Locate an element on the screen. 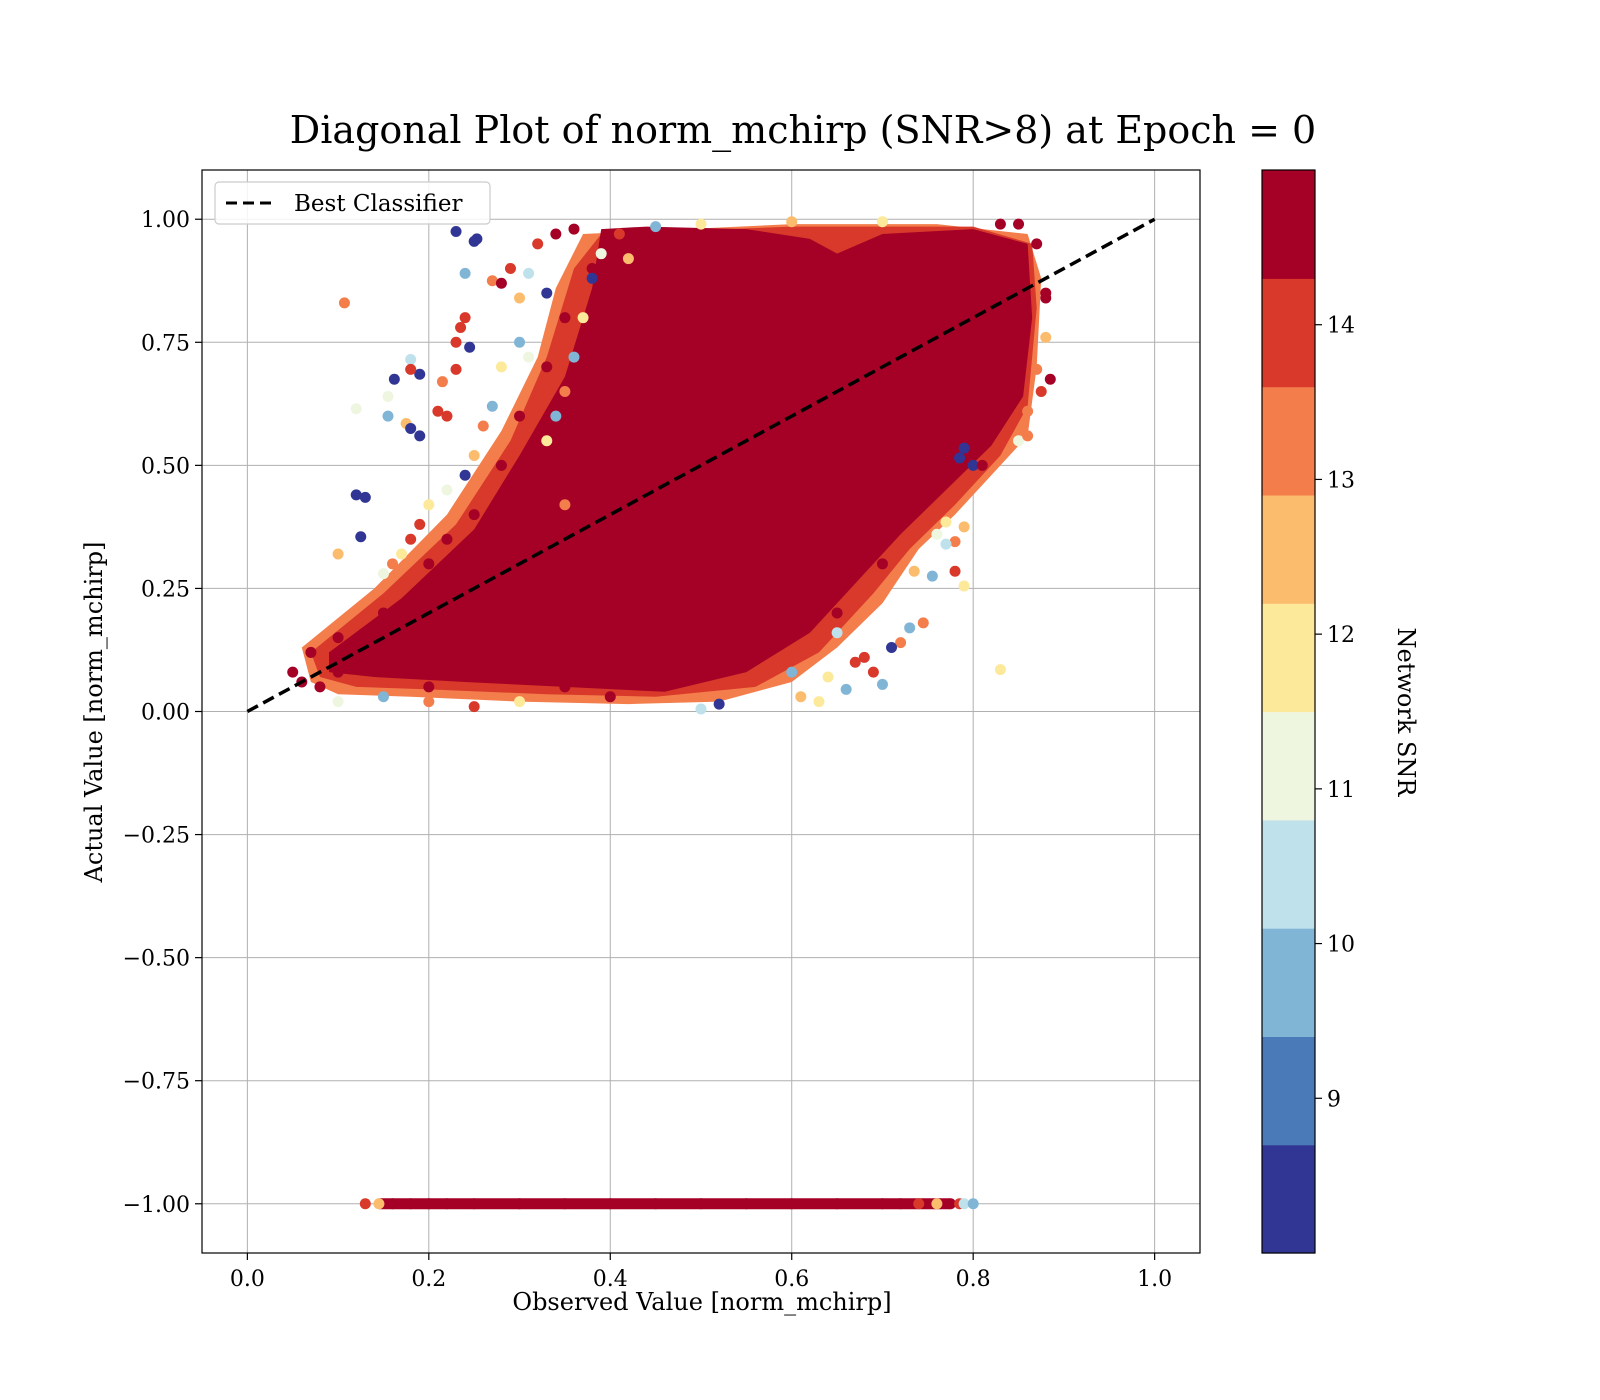 The image size is (1600, 1400). colorbar: 9 10 11 12 13 14 Network SNR is located at coordinates (1340, 711).